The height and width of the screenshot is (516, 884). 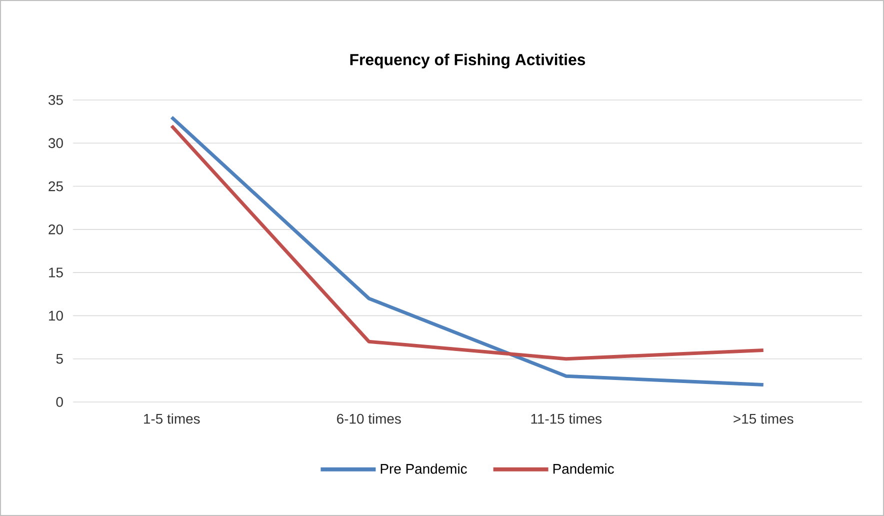 What do you see at coordinates (59, 402) in the screenshot?
I see `y-tick-label: 0` at bounding box center [59, 402].